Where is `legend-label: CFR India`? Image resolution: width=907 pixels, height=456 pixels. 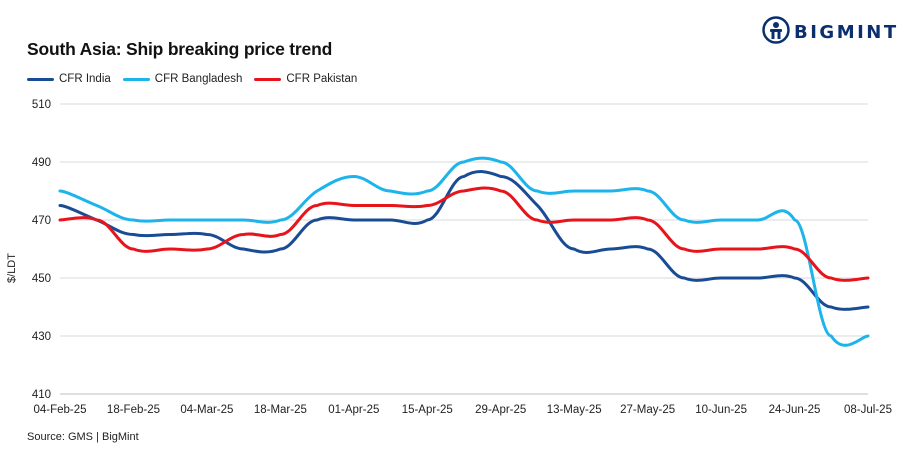 legend-label: CFR India is located at coordinates (85, 79).